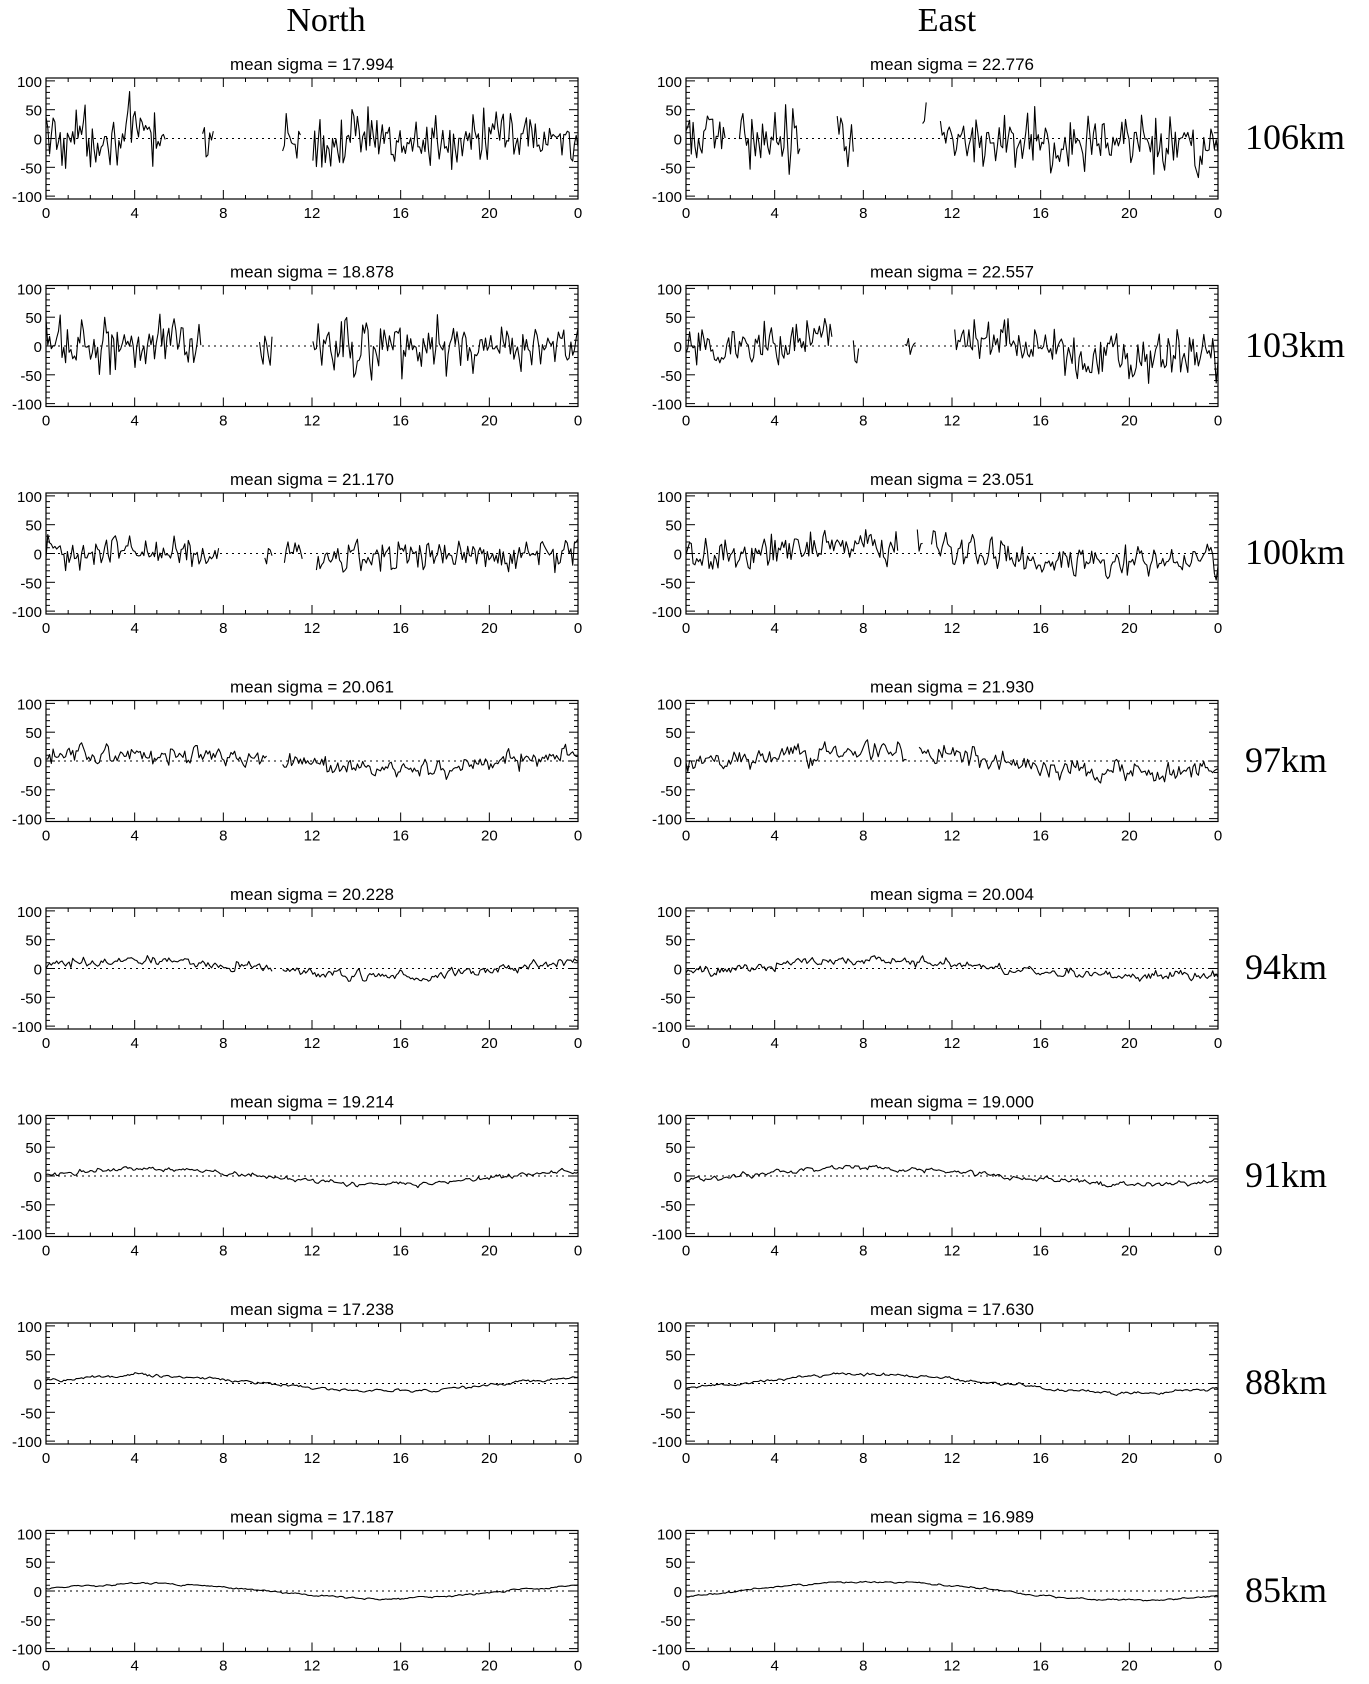 The width and height of the screenshot is (1369, 1684). Describe the element at coordinates (1286, 1382) in the screenshot. I see `altitude-label: 88km` at that location.